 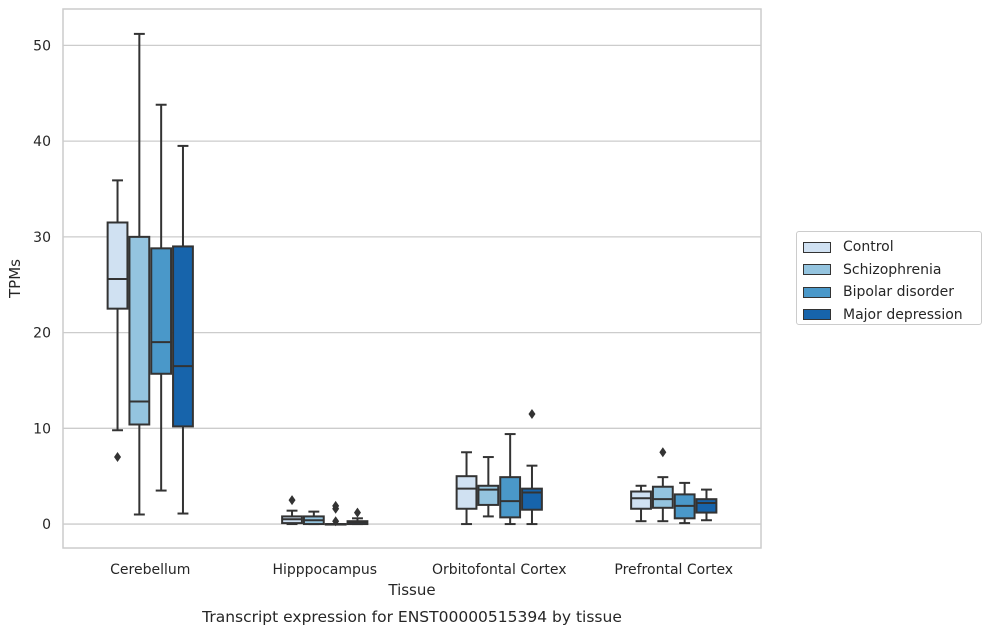 I want to click on legend-item-major-depression: Major depression, so click(x=889, y=315).